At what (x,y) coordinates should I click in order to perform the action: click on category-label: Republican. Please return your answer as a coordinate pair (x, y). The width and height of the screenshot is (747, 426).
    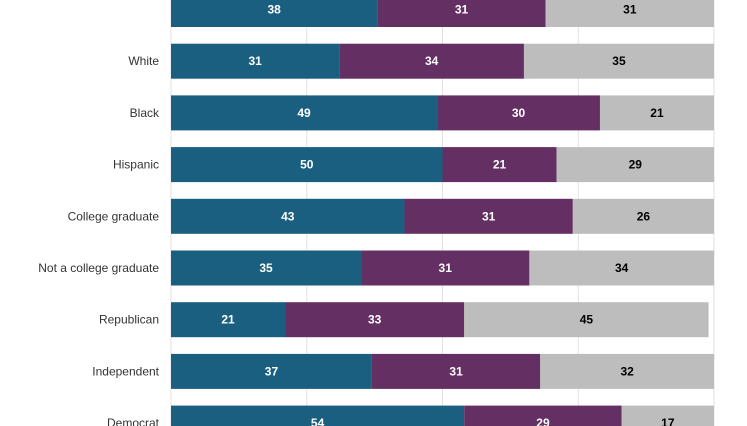
    Looking at the image, I should click on (129, 320).